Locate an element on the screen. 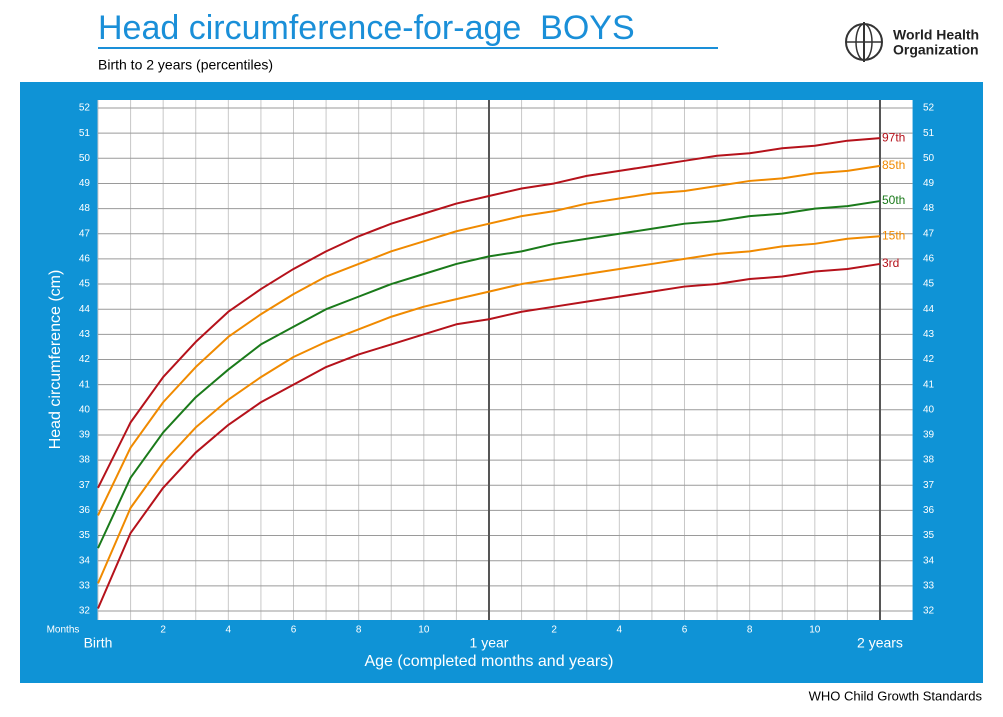 This screenshot has height=717, width=1003. y-tick-label-right: 35 is located at coordinates (929, 535).